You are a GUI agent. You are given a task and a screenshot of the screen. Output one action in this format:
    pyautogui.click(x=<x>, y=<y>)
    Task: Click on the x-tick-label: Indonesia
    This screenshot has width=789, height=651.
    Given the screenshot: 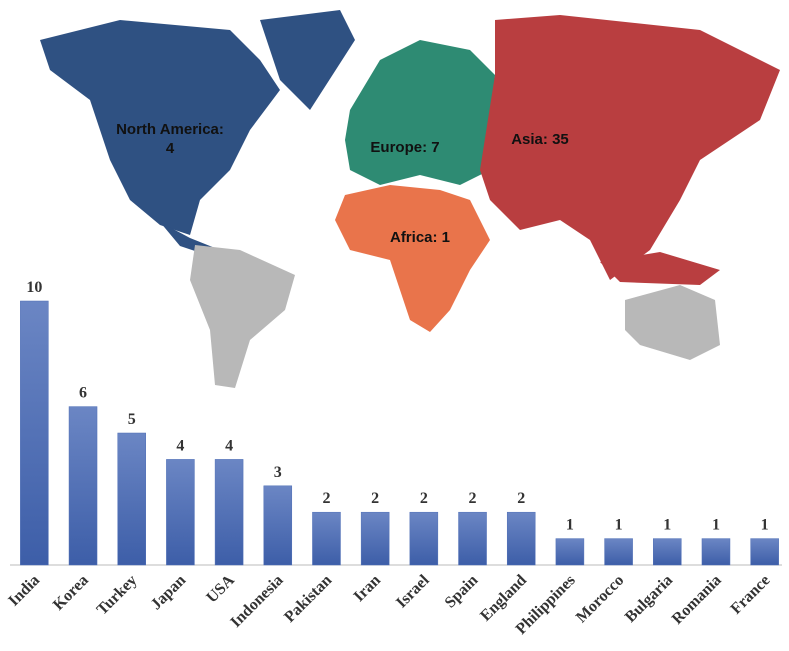 What is the action you would take?
    pyautogui.click(x=256, y=601)
    